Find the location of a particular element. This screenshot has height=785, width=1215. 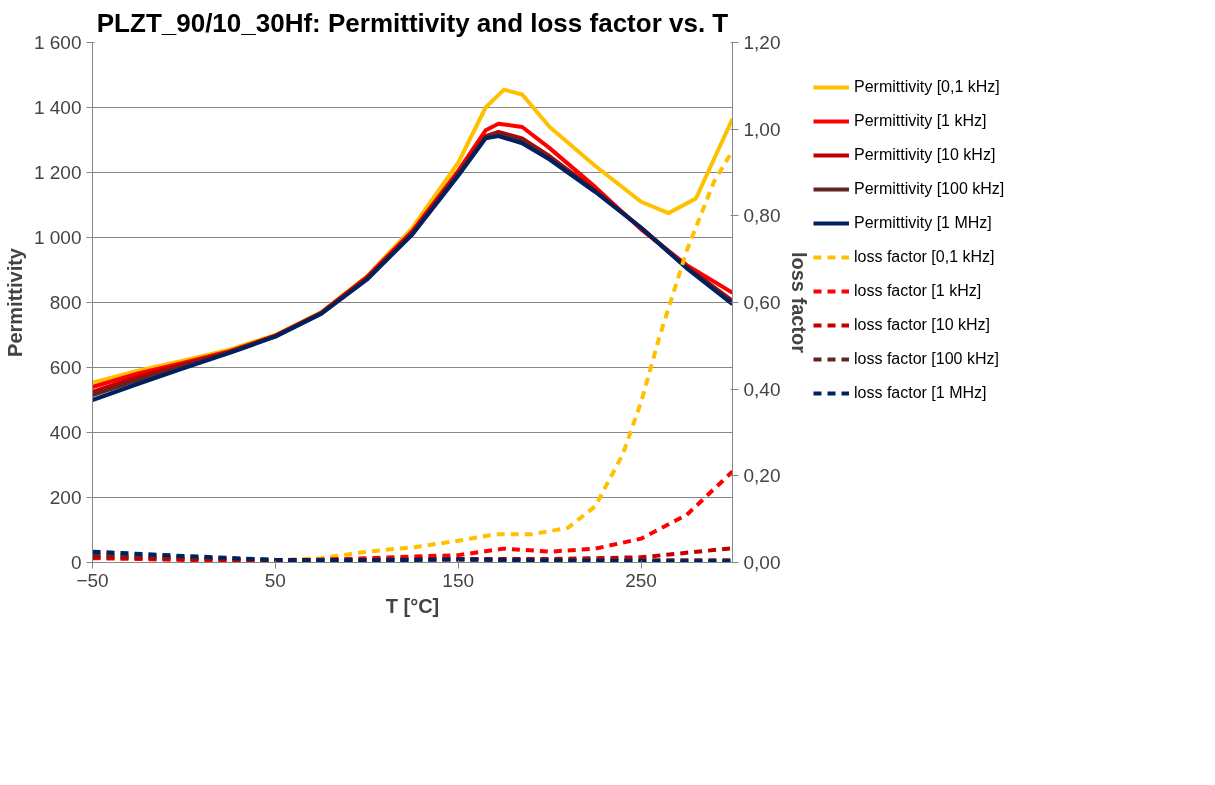

y-tick-label: 1 000 is located at coordinates (57, 237).